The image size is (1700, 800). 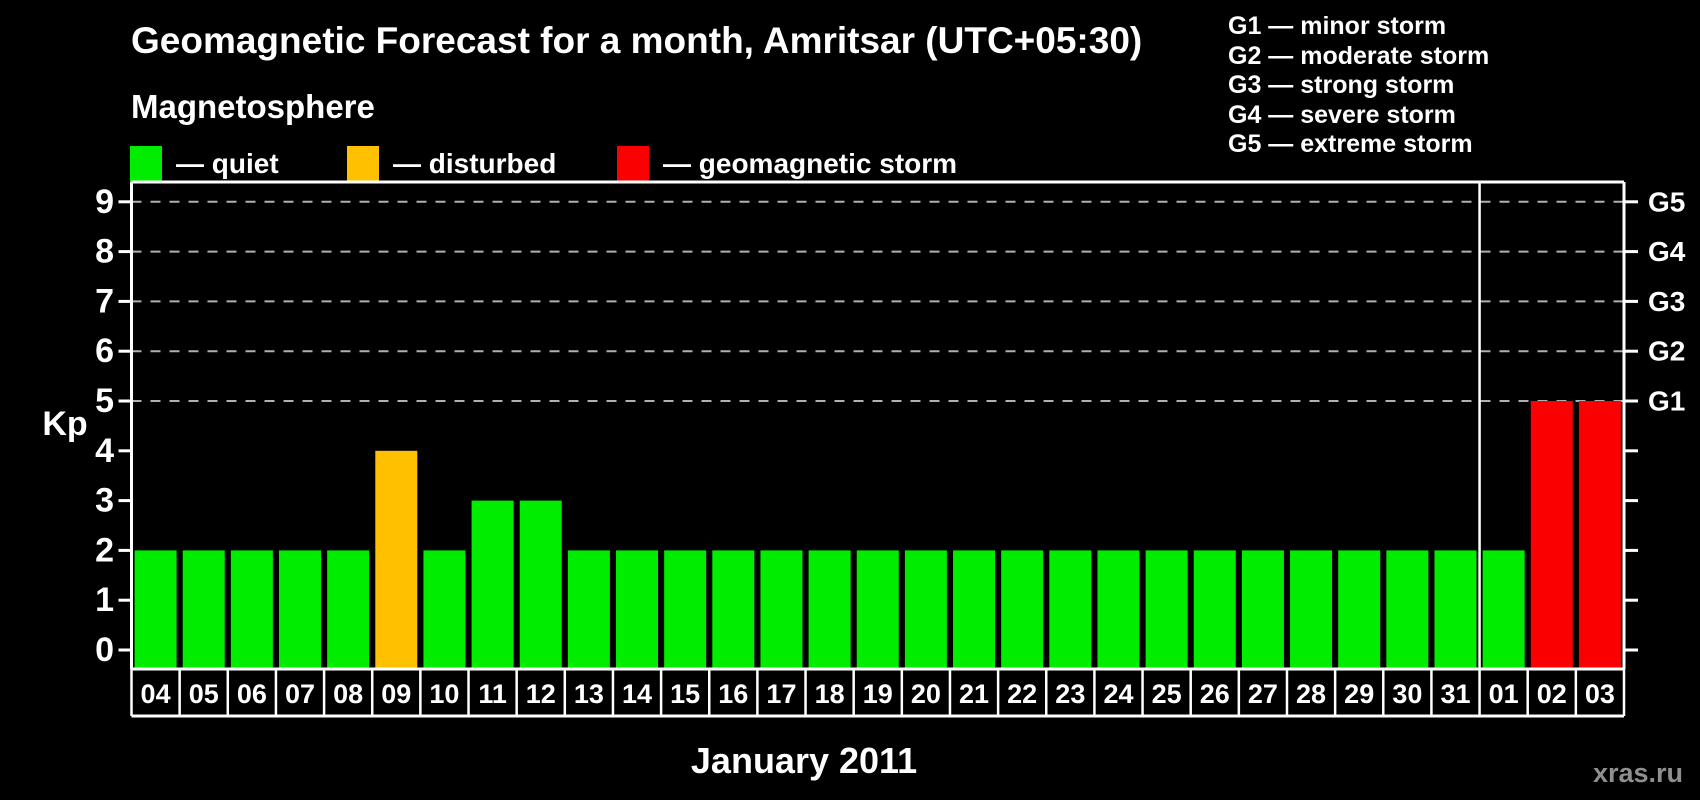 I want to click on y-axis-label: Kp, so click(x=65, y=424).